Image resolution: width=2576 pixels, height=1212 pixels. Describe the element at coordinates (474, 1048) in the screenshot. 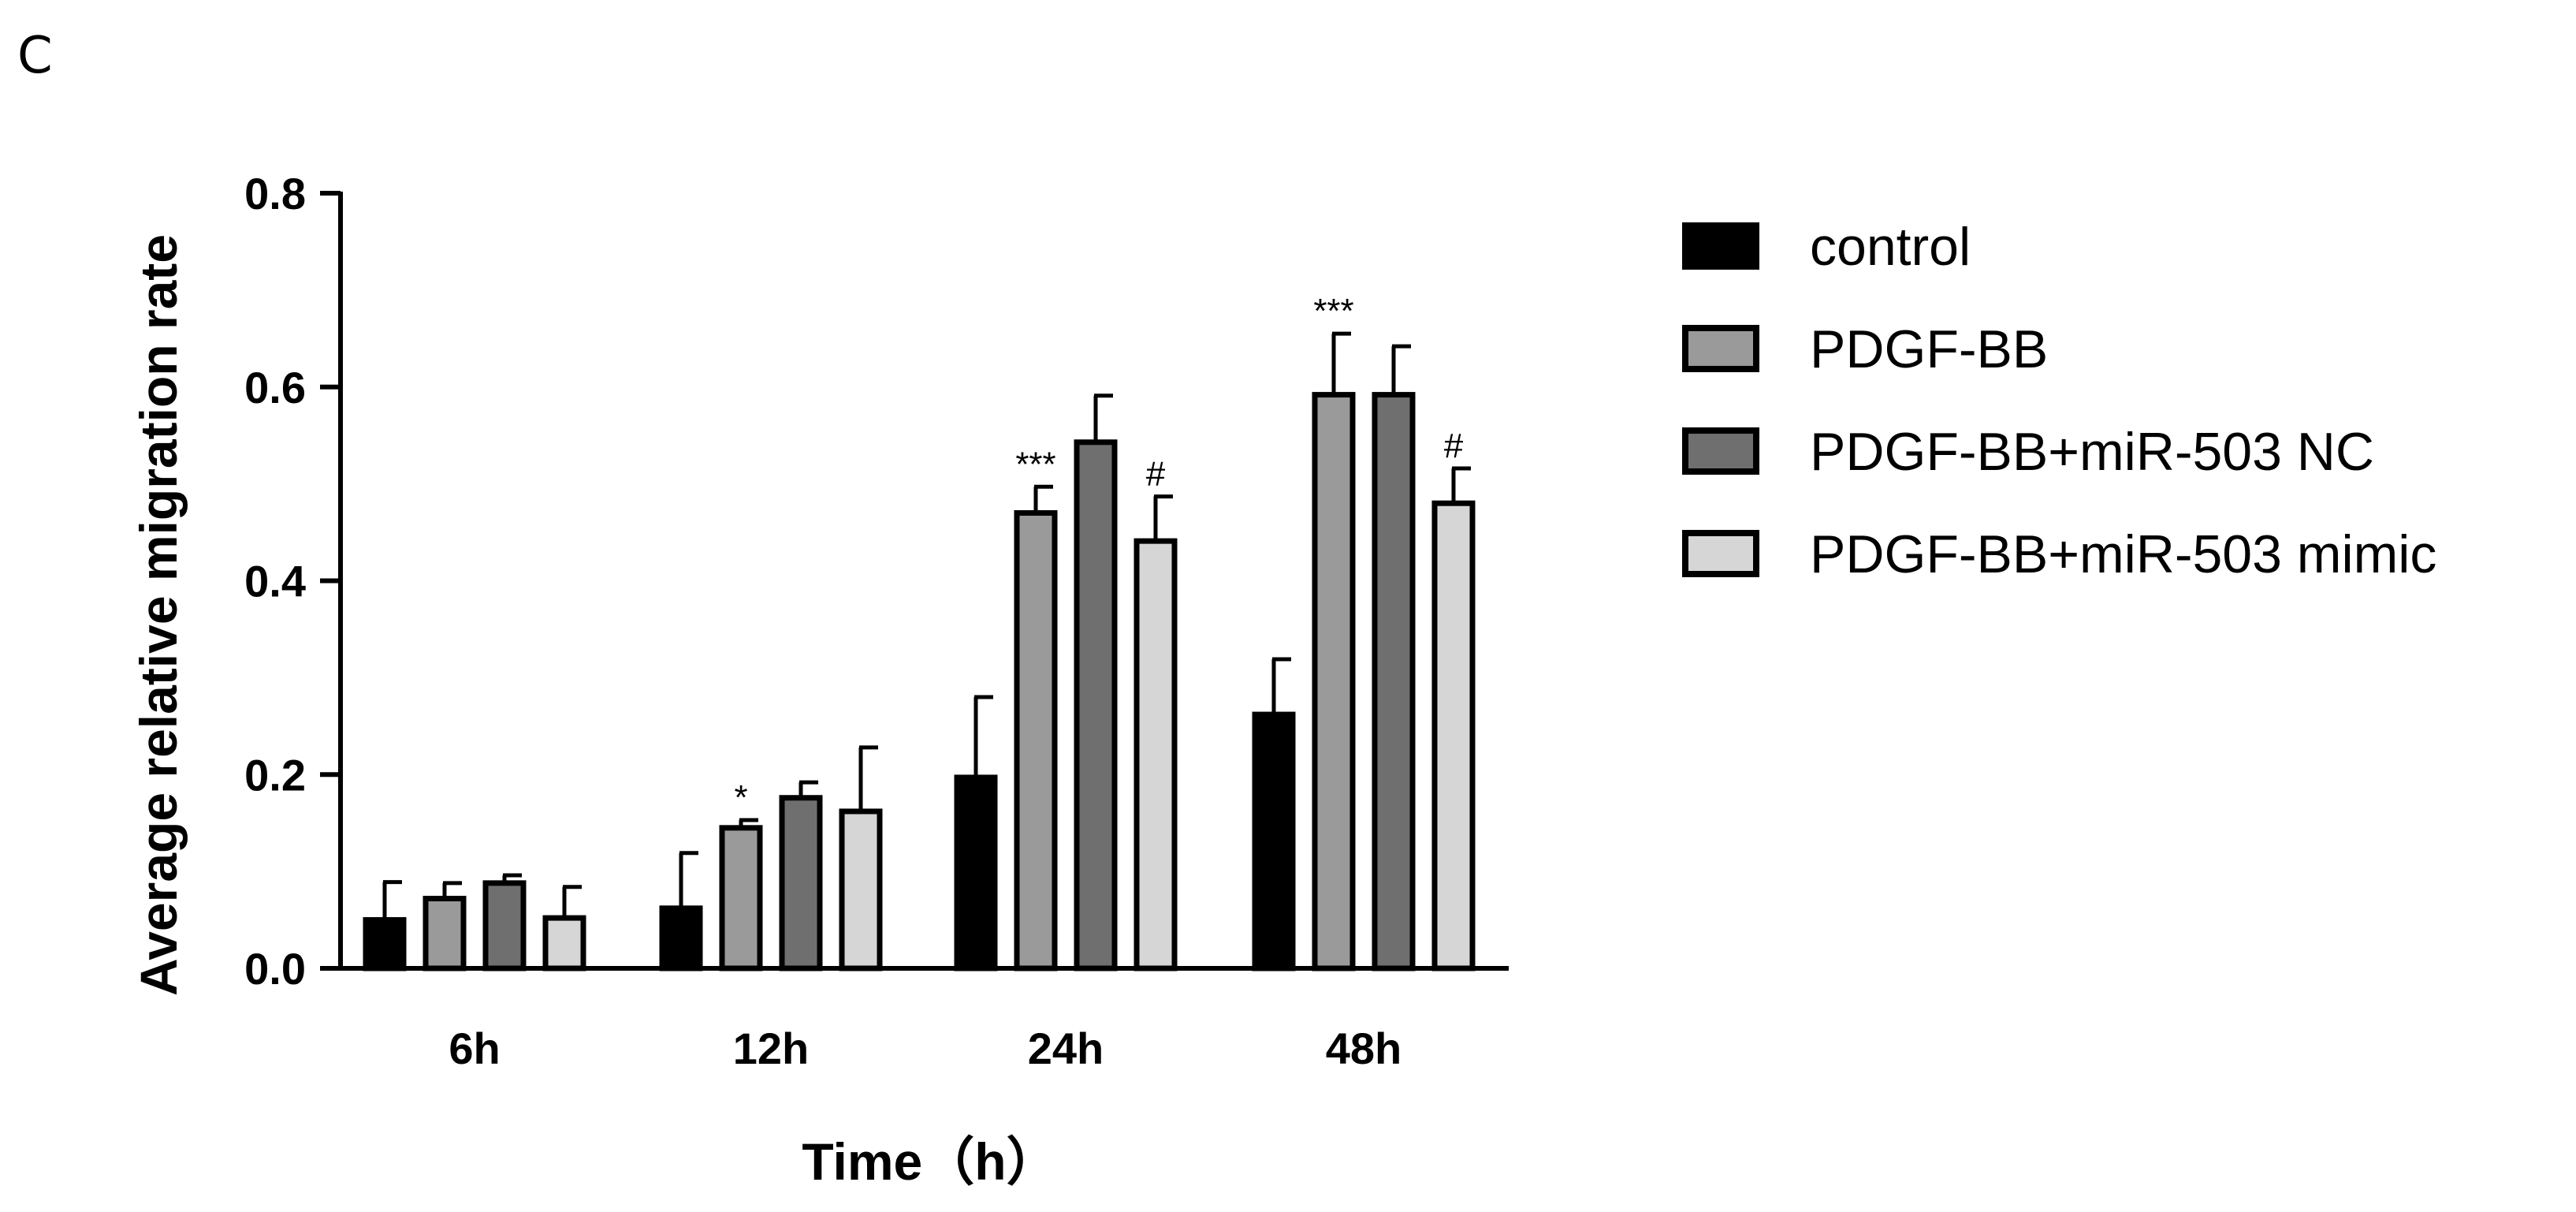

I see `x-tick-label: 6h` at that location.